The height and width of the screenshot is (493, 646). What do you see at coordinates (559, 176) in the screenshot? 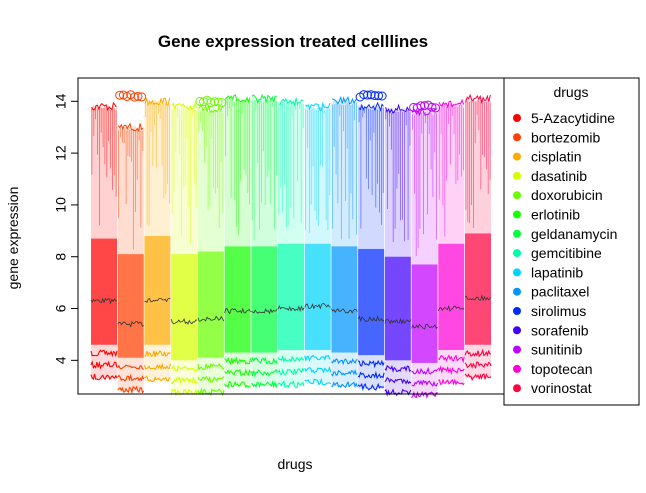
I see `legend-entry: dasatinib` at bounding box center [559, 176].